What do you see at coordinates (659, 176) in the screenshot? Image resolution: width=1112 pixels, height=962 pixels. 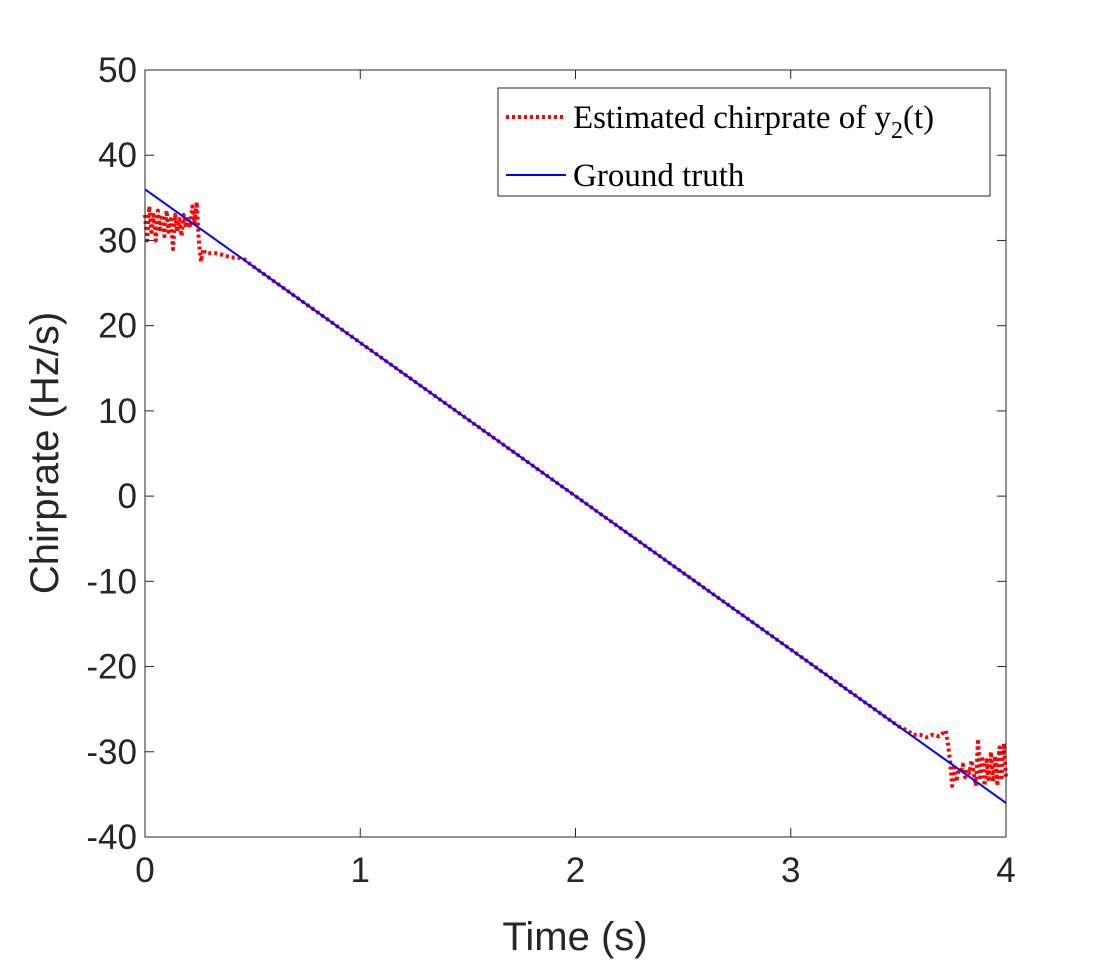 I see `legend-label-ground-truth: Ground truth` at bounding box center [659, 176].